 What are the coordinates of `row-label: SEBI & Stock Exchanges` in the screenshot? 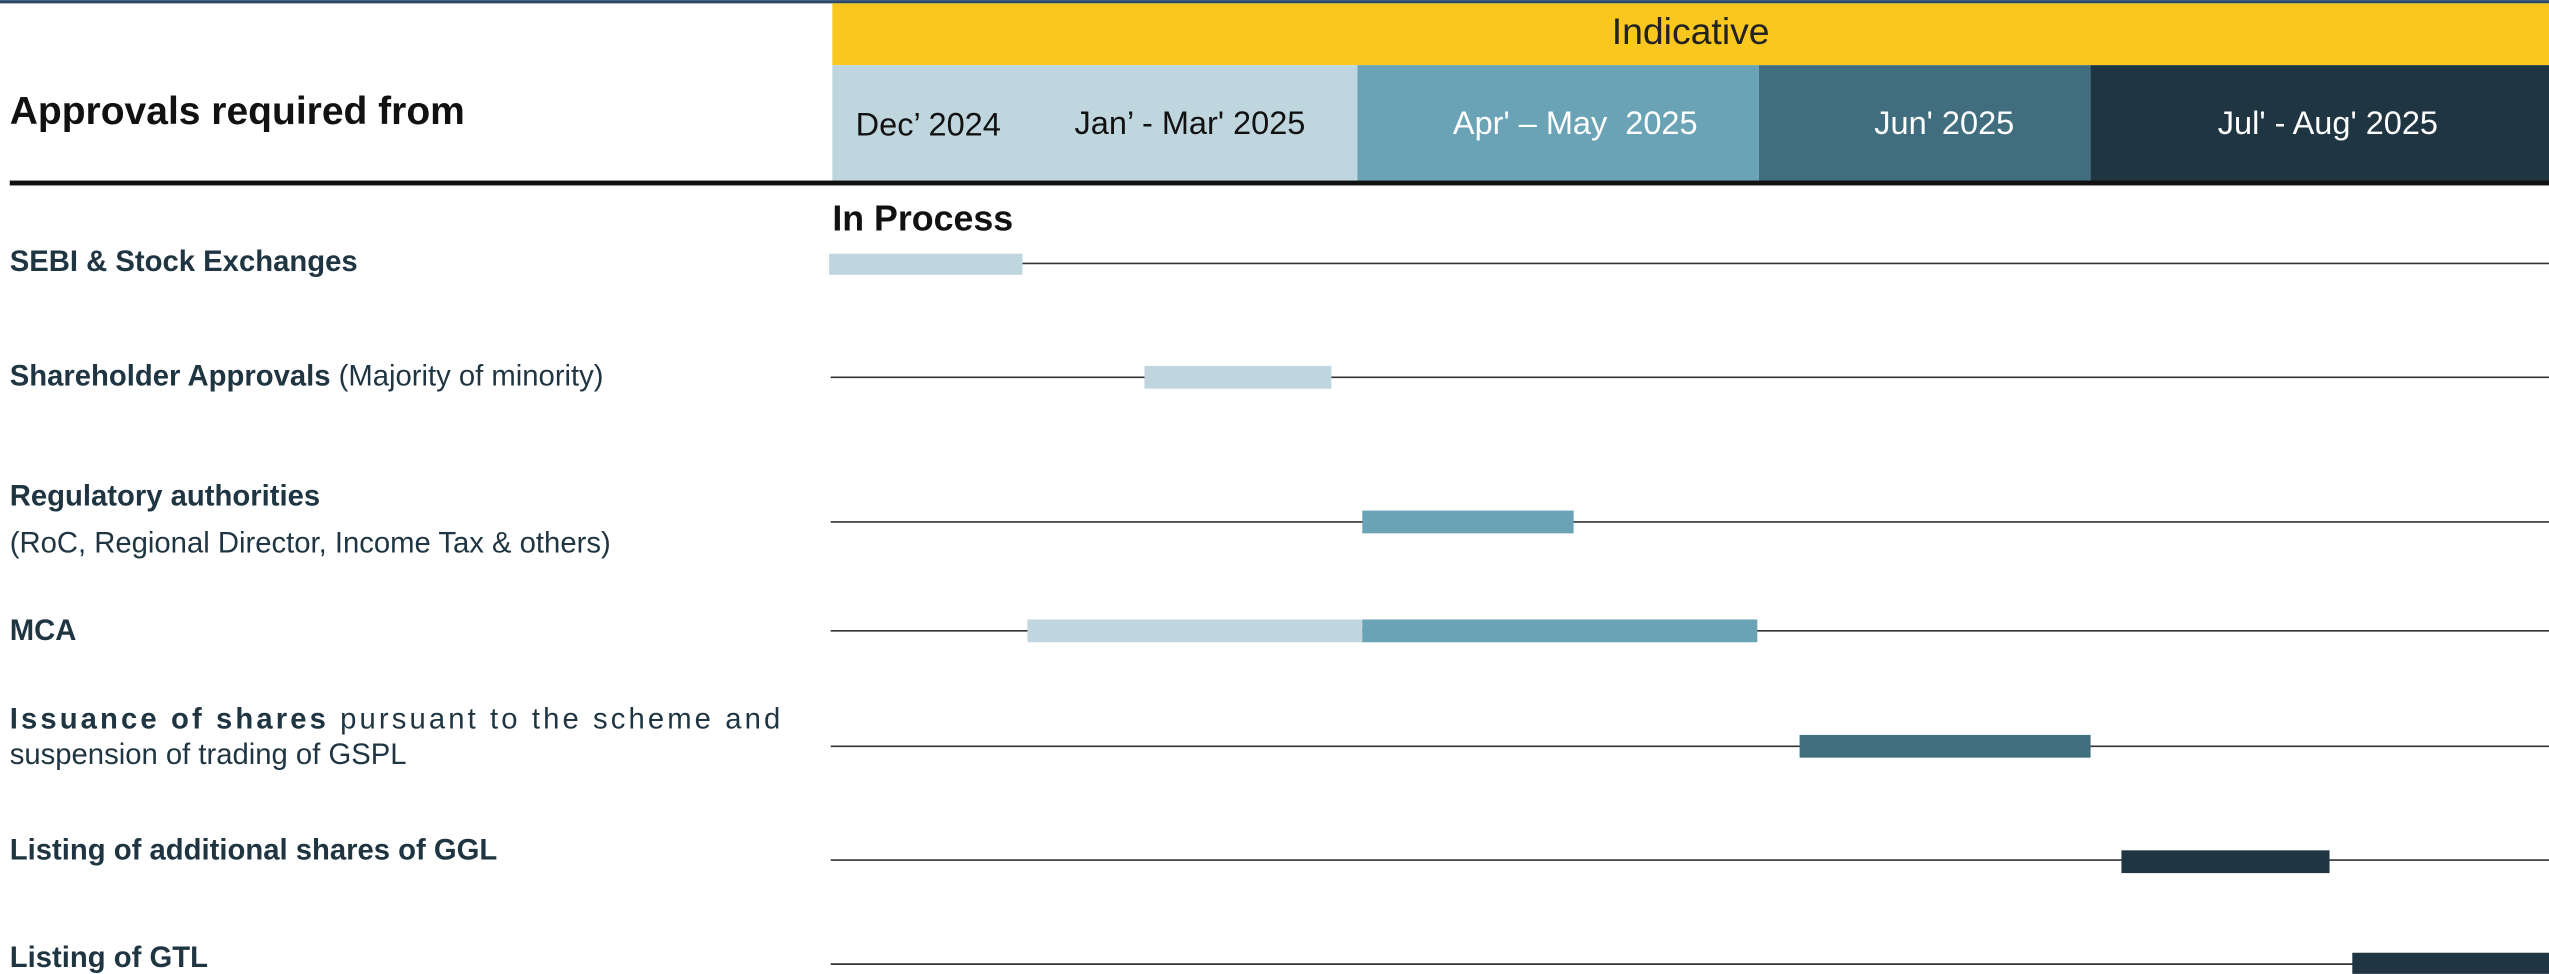 It's located at (184, 262).